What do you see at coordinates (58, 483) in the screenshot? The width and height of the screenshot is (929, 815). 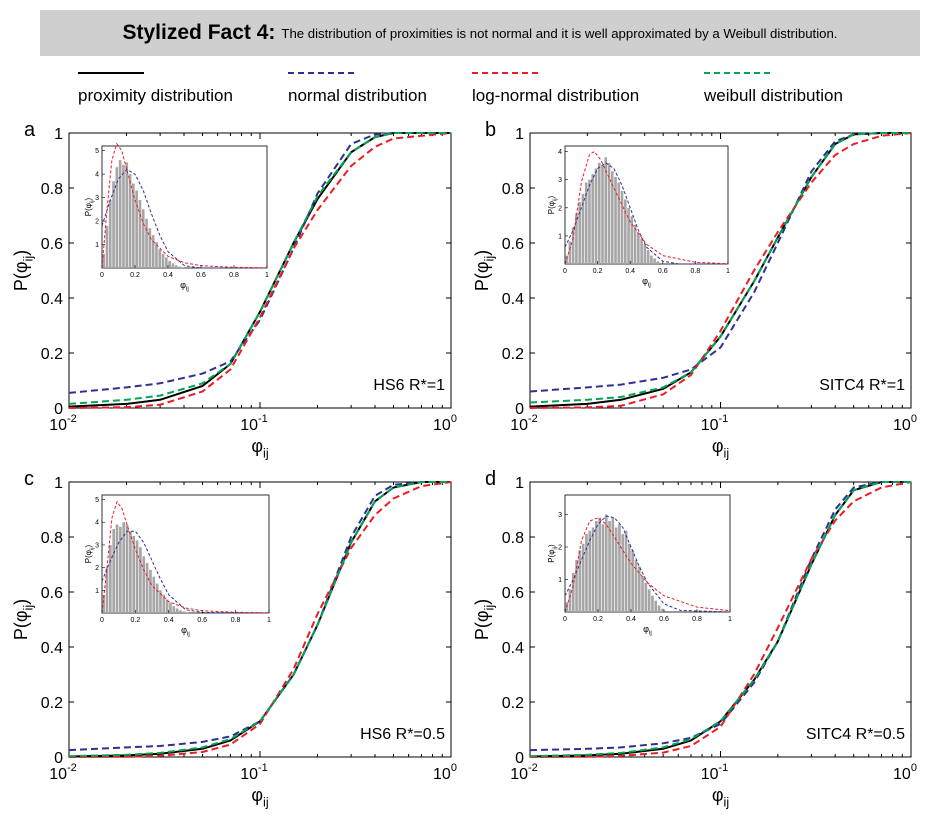 I see `y-tick-label: 1` at bounding box center [58, 483].